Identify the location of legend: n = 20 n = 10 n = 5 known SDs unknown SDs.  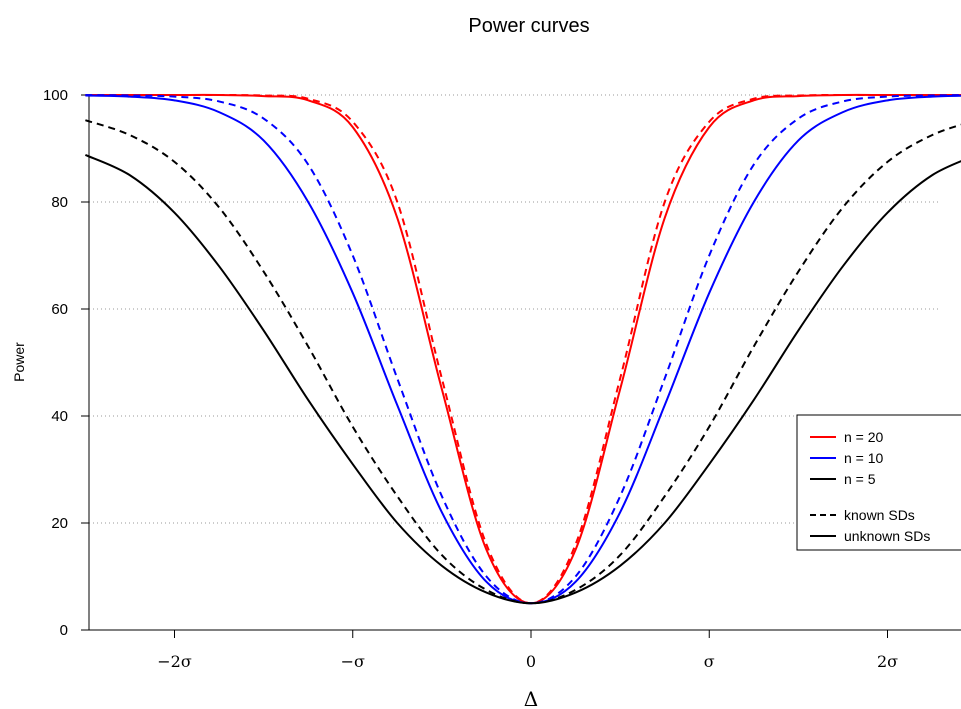
(878, 482).